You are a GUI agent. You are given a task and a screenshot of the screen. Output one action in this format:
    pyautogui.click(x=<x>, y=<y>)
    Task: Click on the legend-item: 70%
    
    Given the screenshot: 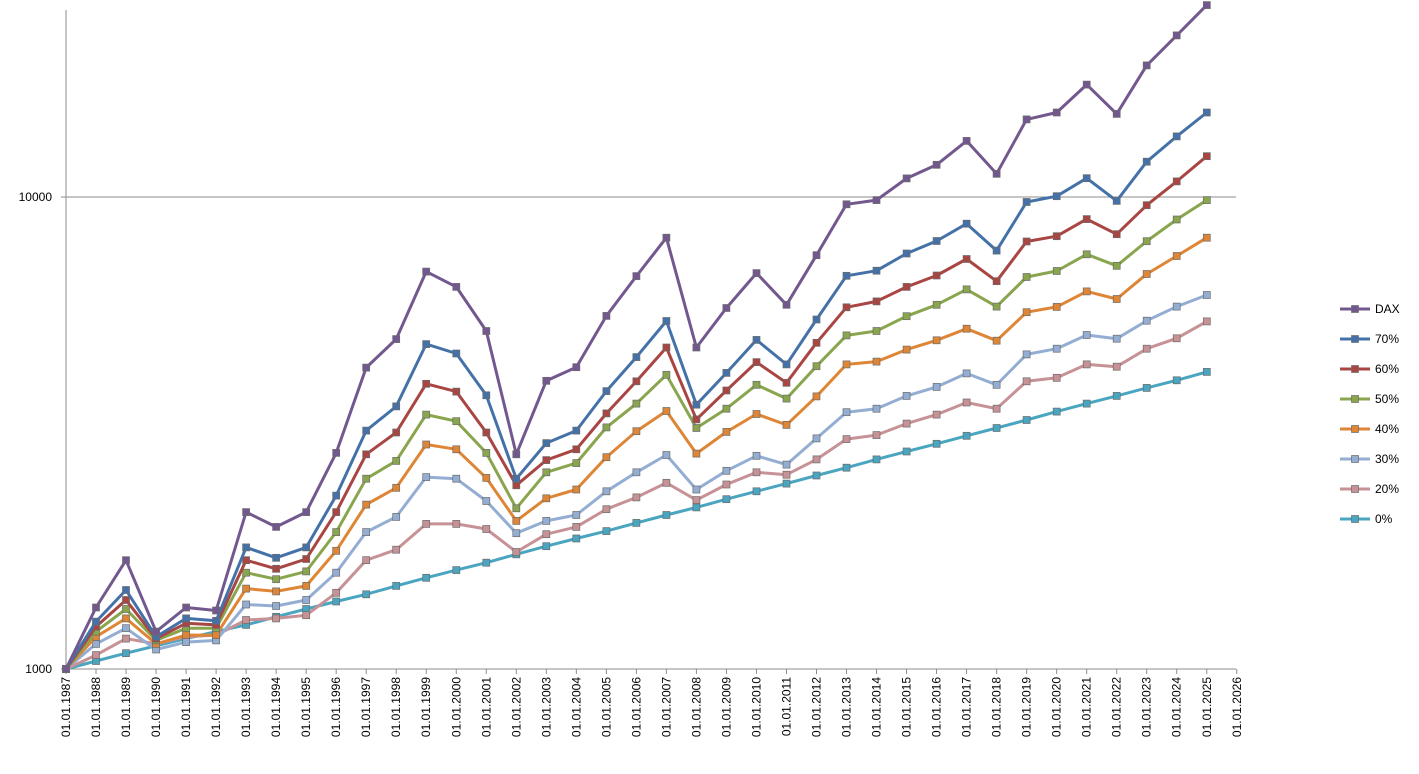 What is the action you would take?
    pyautogui.click(x=1369, y=339)
    